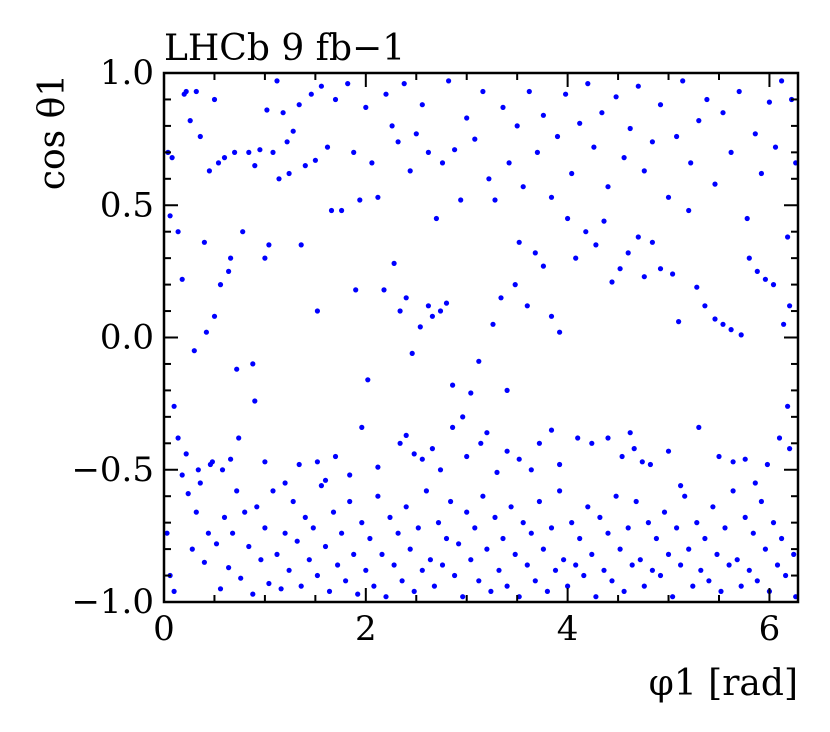 The height and width of the screenshot is (732, 830). Describe the element at coordinates (366, 629) in the screenshot. I see `x-tick-label: 2` at that location.